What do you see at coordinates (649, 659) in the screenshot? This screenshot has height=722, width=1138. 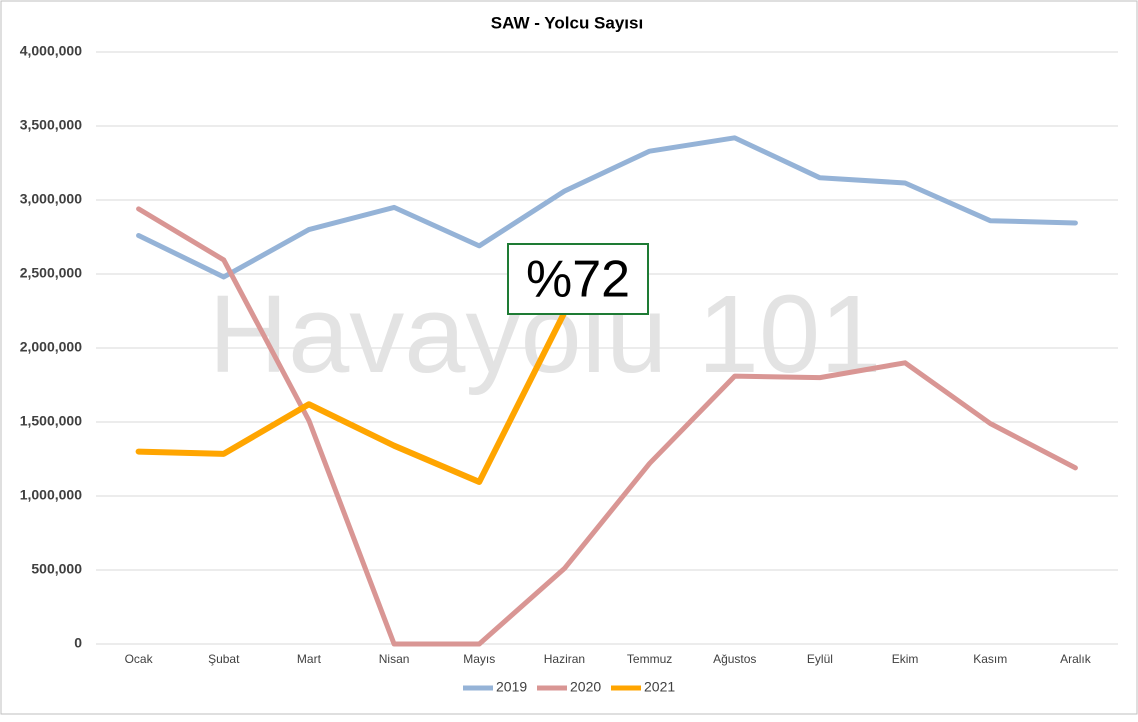 I see `x-tick-label: Temmuz` at bounding box center [649, 659].